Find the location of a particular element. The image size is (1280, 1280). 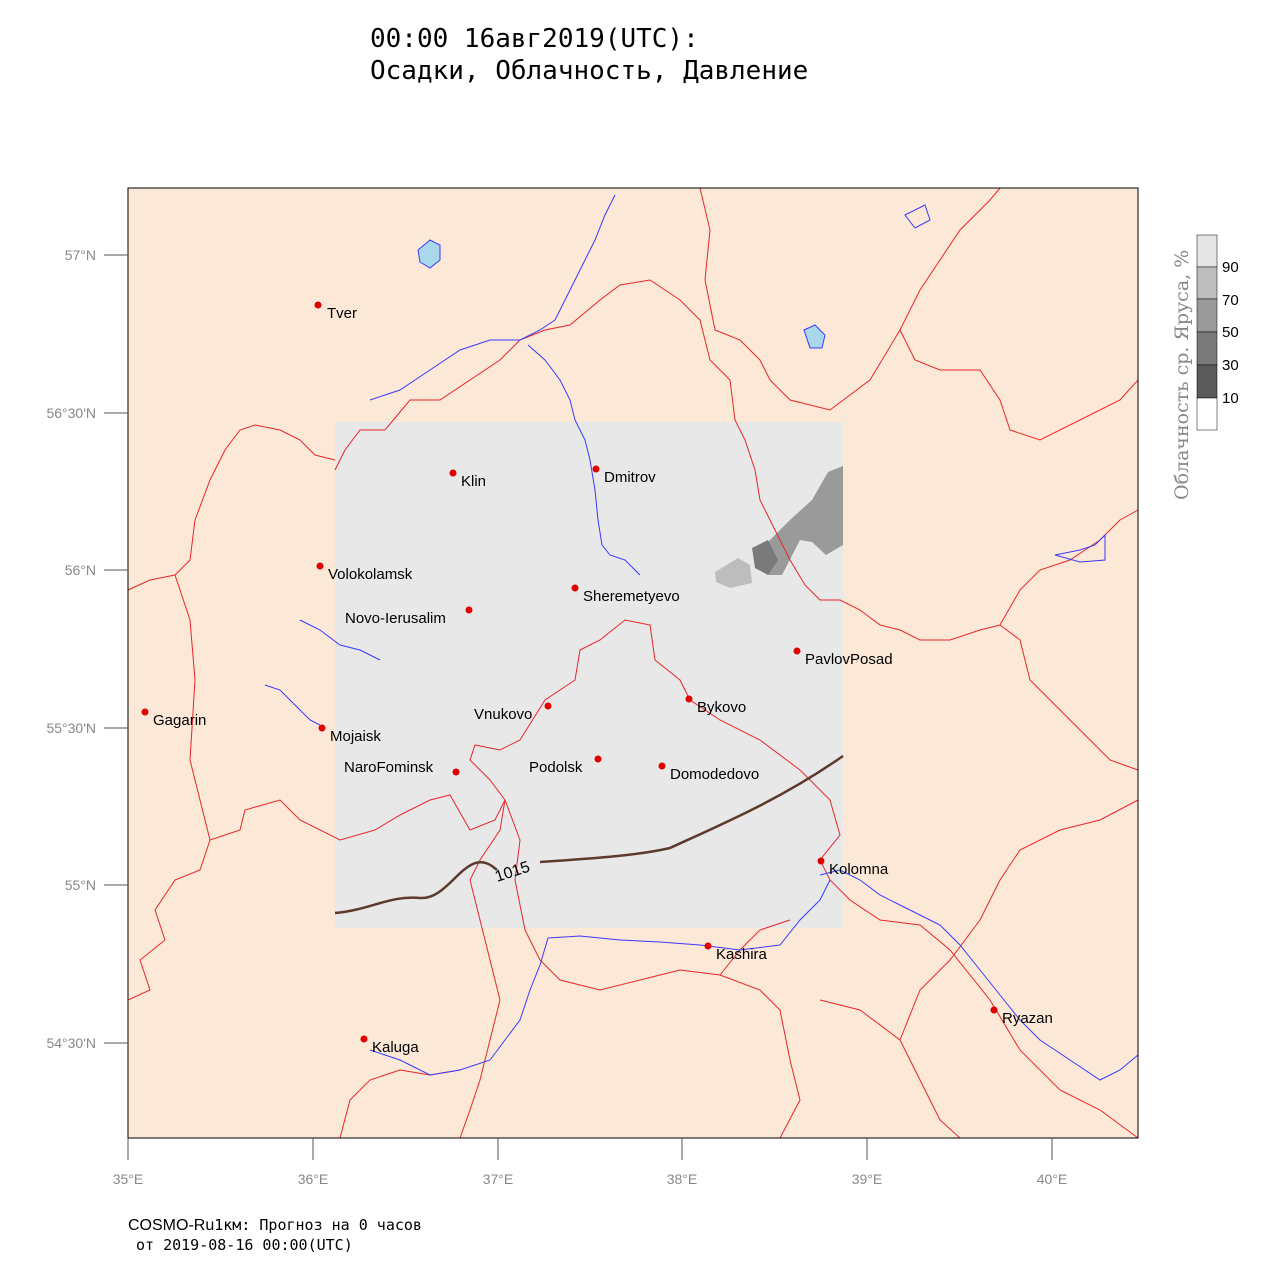

city-label-narofominsk: NaroFominsk is located at coordinates (389, 767).